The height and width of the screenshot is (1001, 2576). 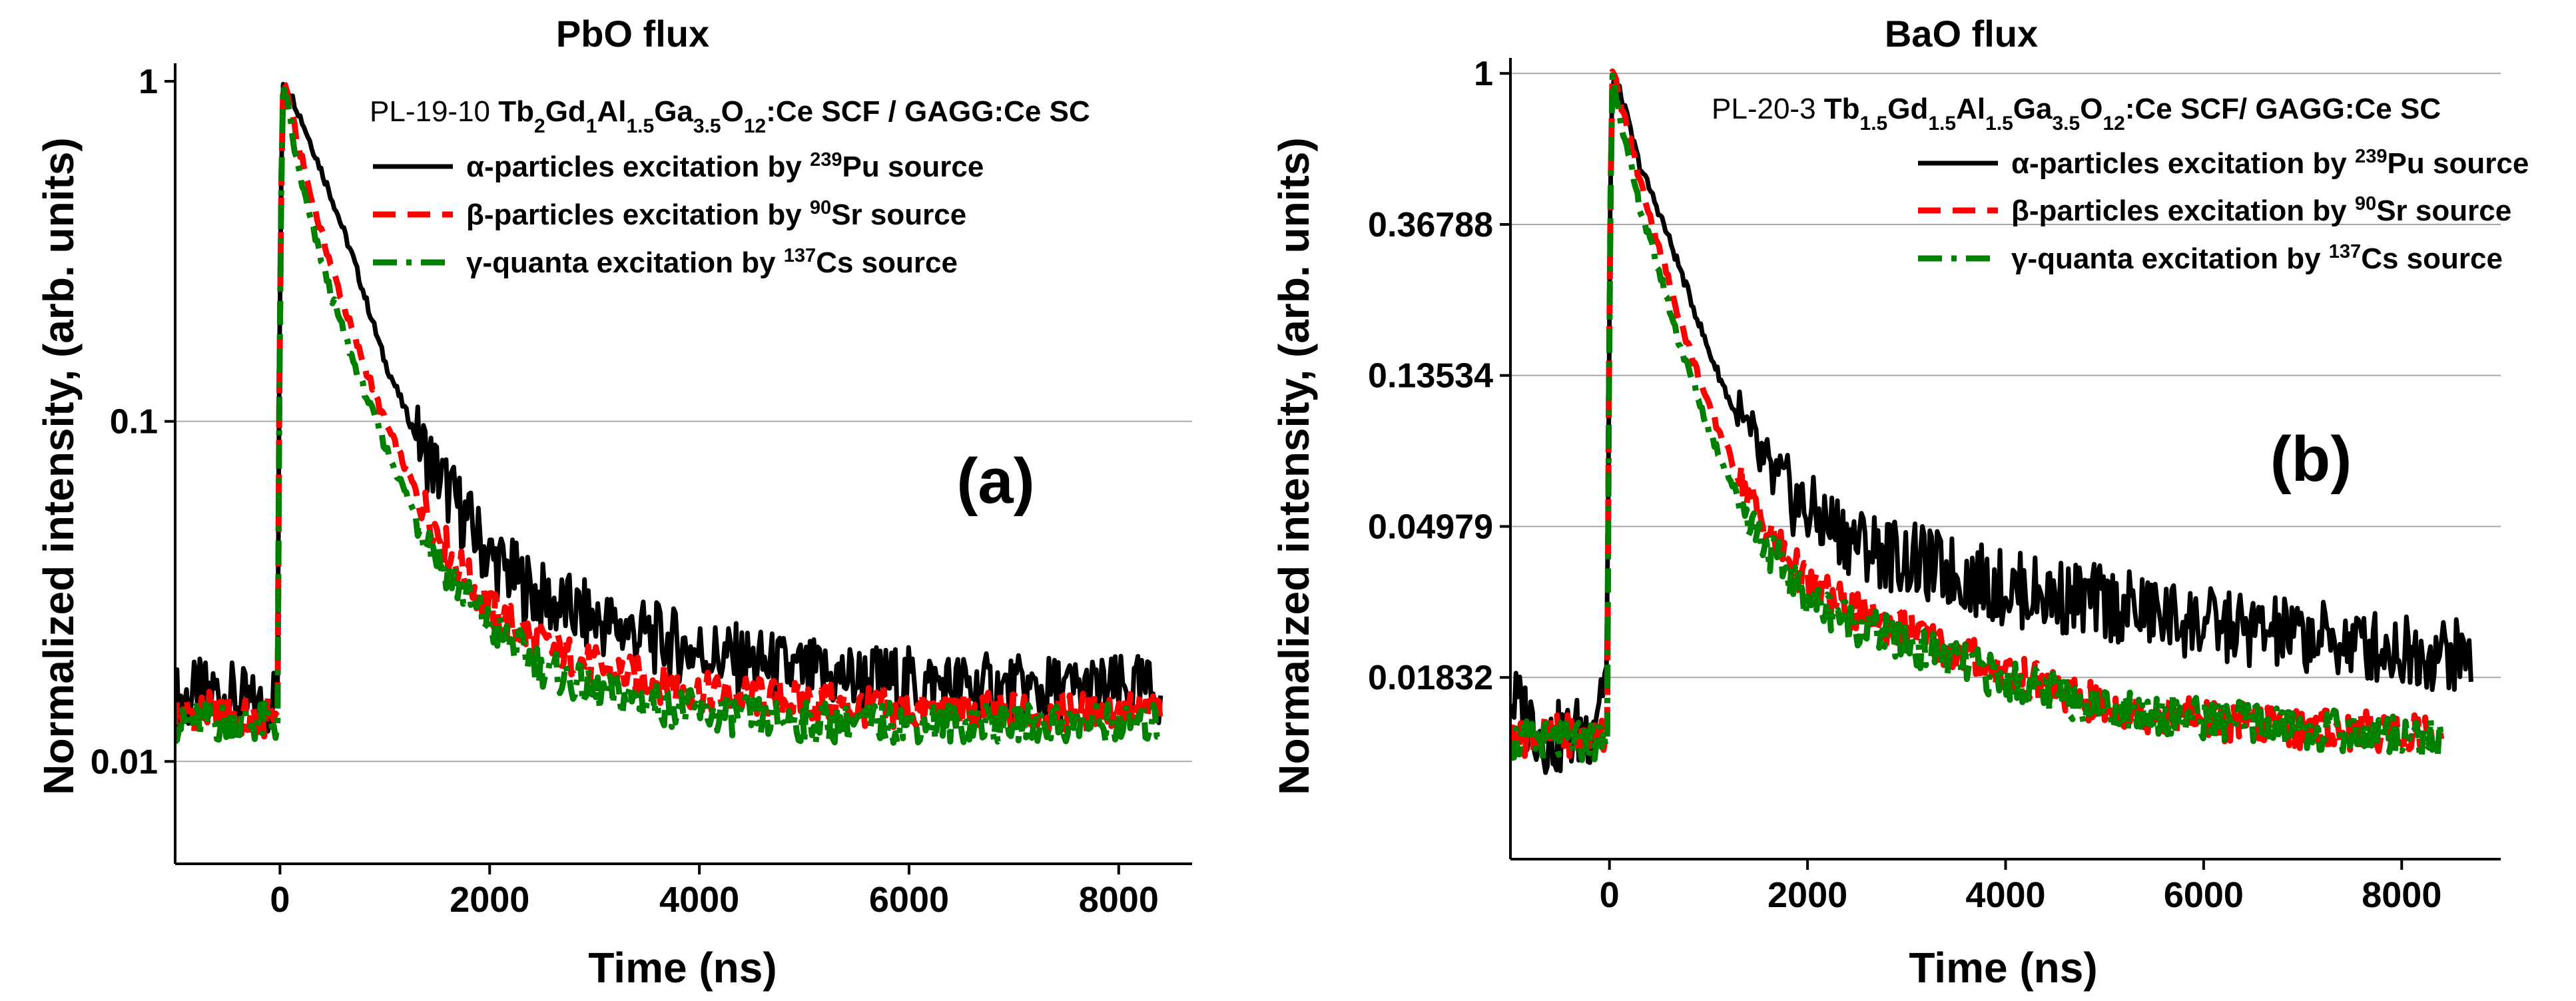 I want to click on y-tick-label: 0.01832, so click(x=1430, y=678).